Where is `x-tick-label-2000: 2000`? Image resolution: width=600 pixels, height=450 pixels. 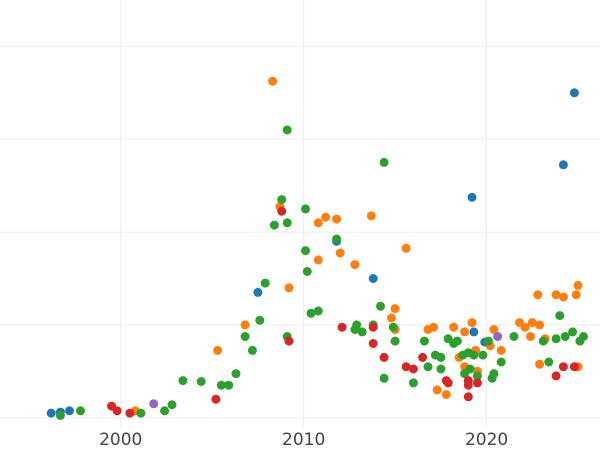 x-tick-label-2000: 2000 is located at coordinates (120, 440).